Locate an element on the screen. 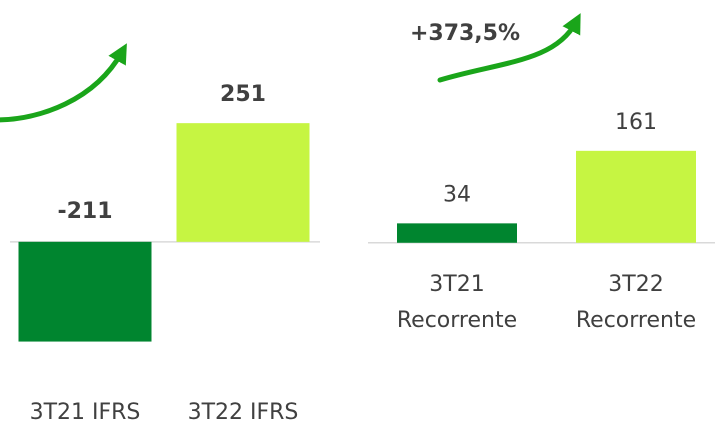 The height and width of the screenshot is (426, 715). x-tick-label: 3T22 Recorrente is located at coordinates (636, 302).